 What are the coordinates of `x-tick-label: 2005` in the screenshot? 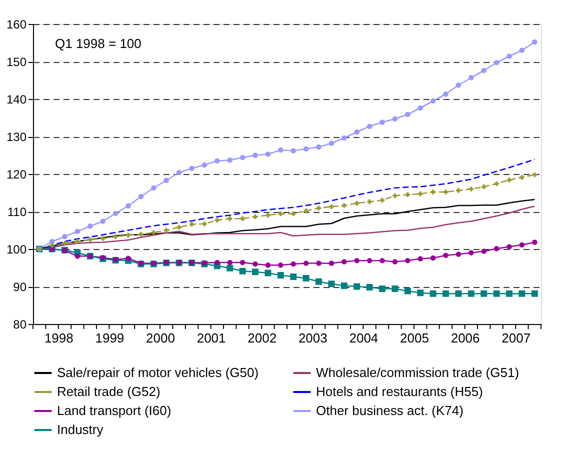 It's located at (414, 338).